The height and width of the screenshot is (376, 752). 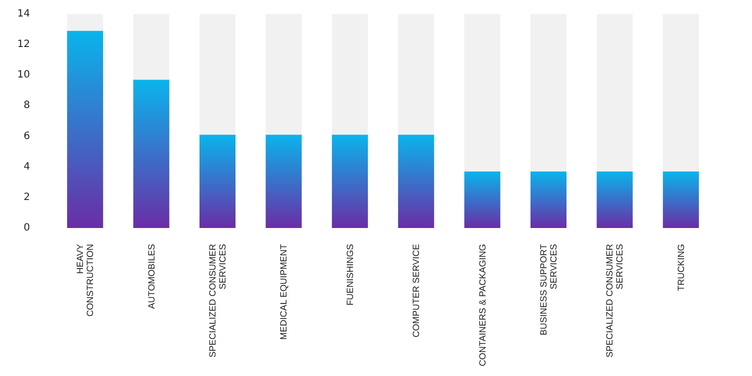 I want to click on x-tick-label: TRUCKING, so click(x=681, y=267).